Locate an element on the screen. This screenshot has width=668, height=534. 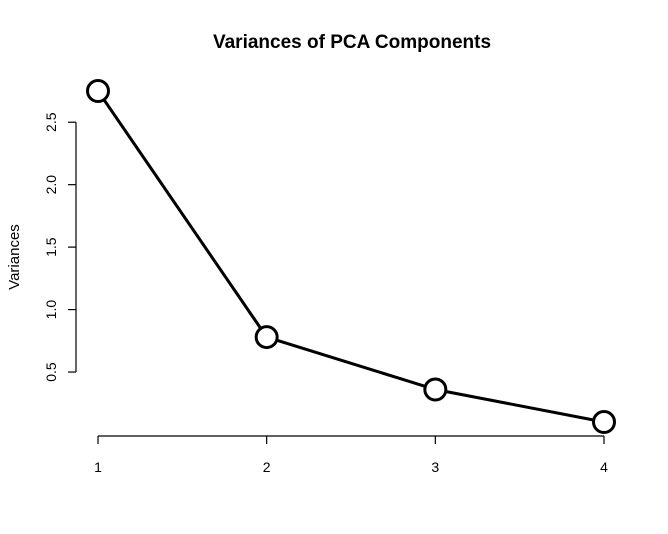
x-tick-label: 4 is located at coordinates (604, 467).